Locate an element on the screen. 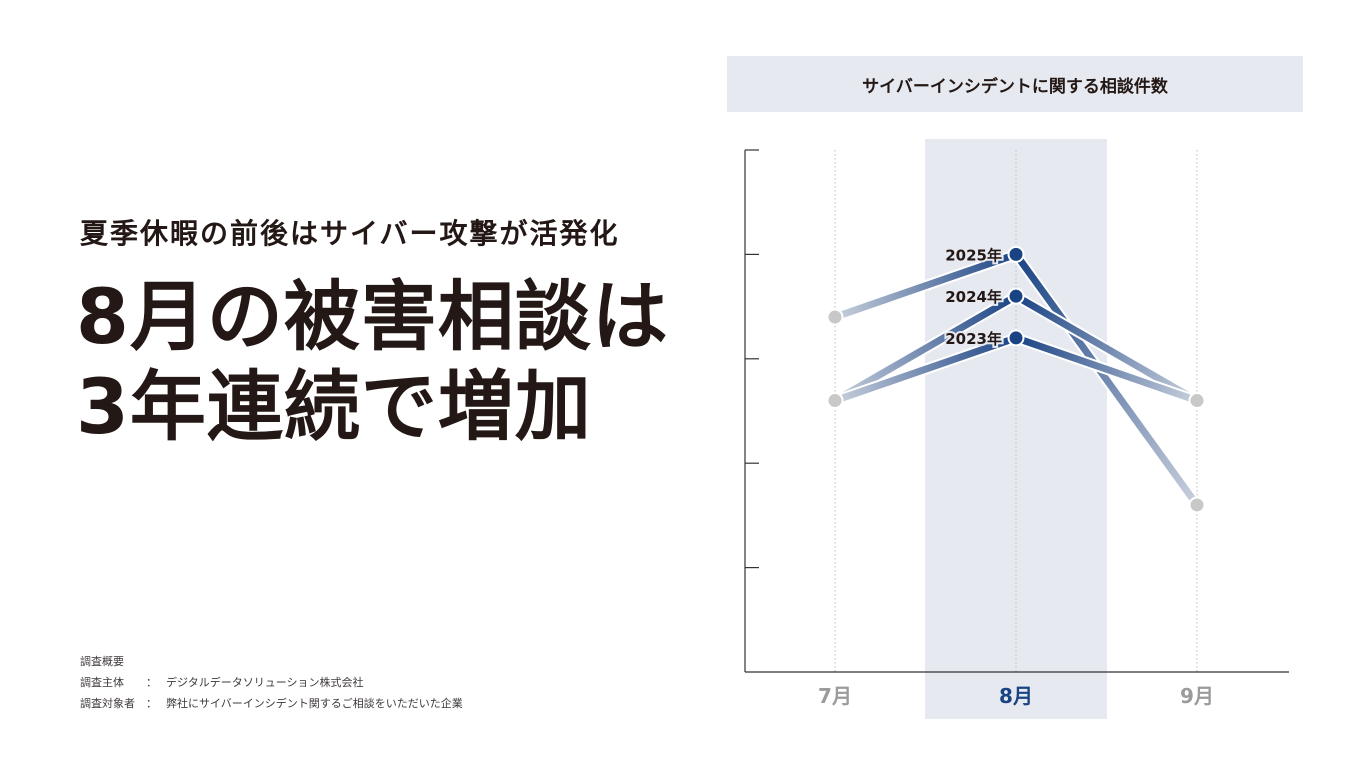 This screenshot has width=1366, height=768. data-point-2024年-8月 is located at coordinates (1016, 296).